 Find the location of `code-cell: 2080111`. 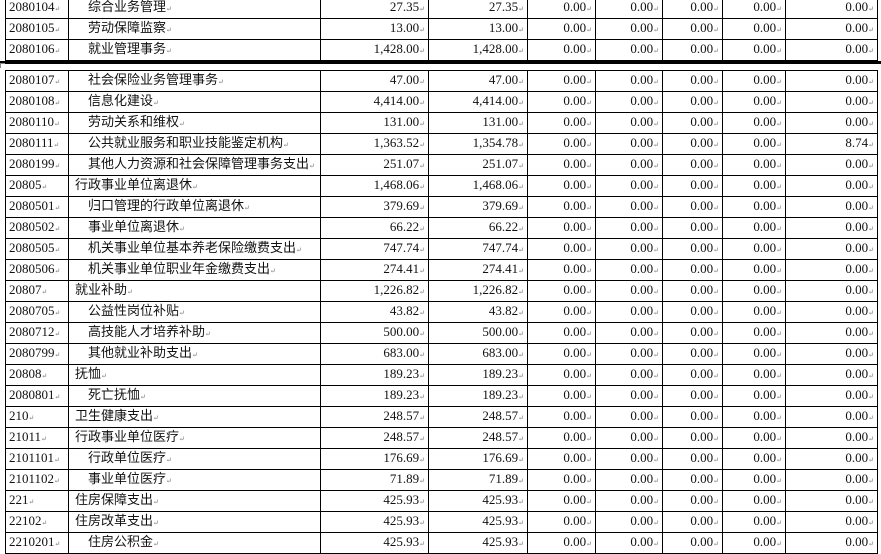

code-cell: 2080111 is located at coordinates (37, 144).